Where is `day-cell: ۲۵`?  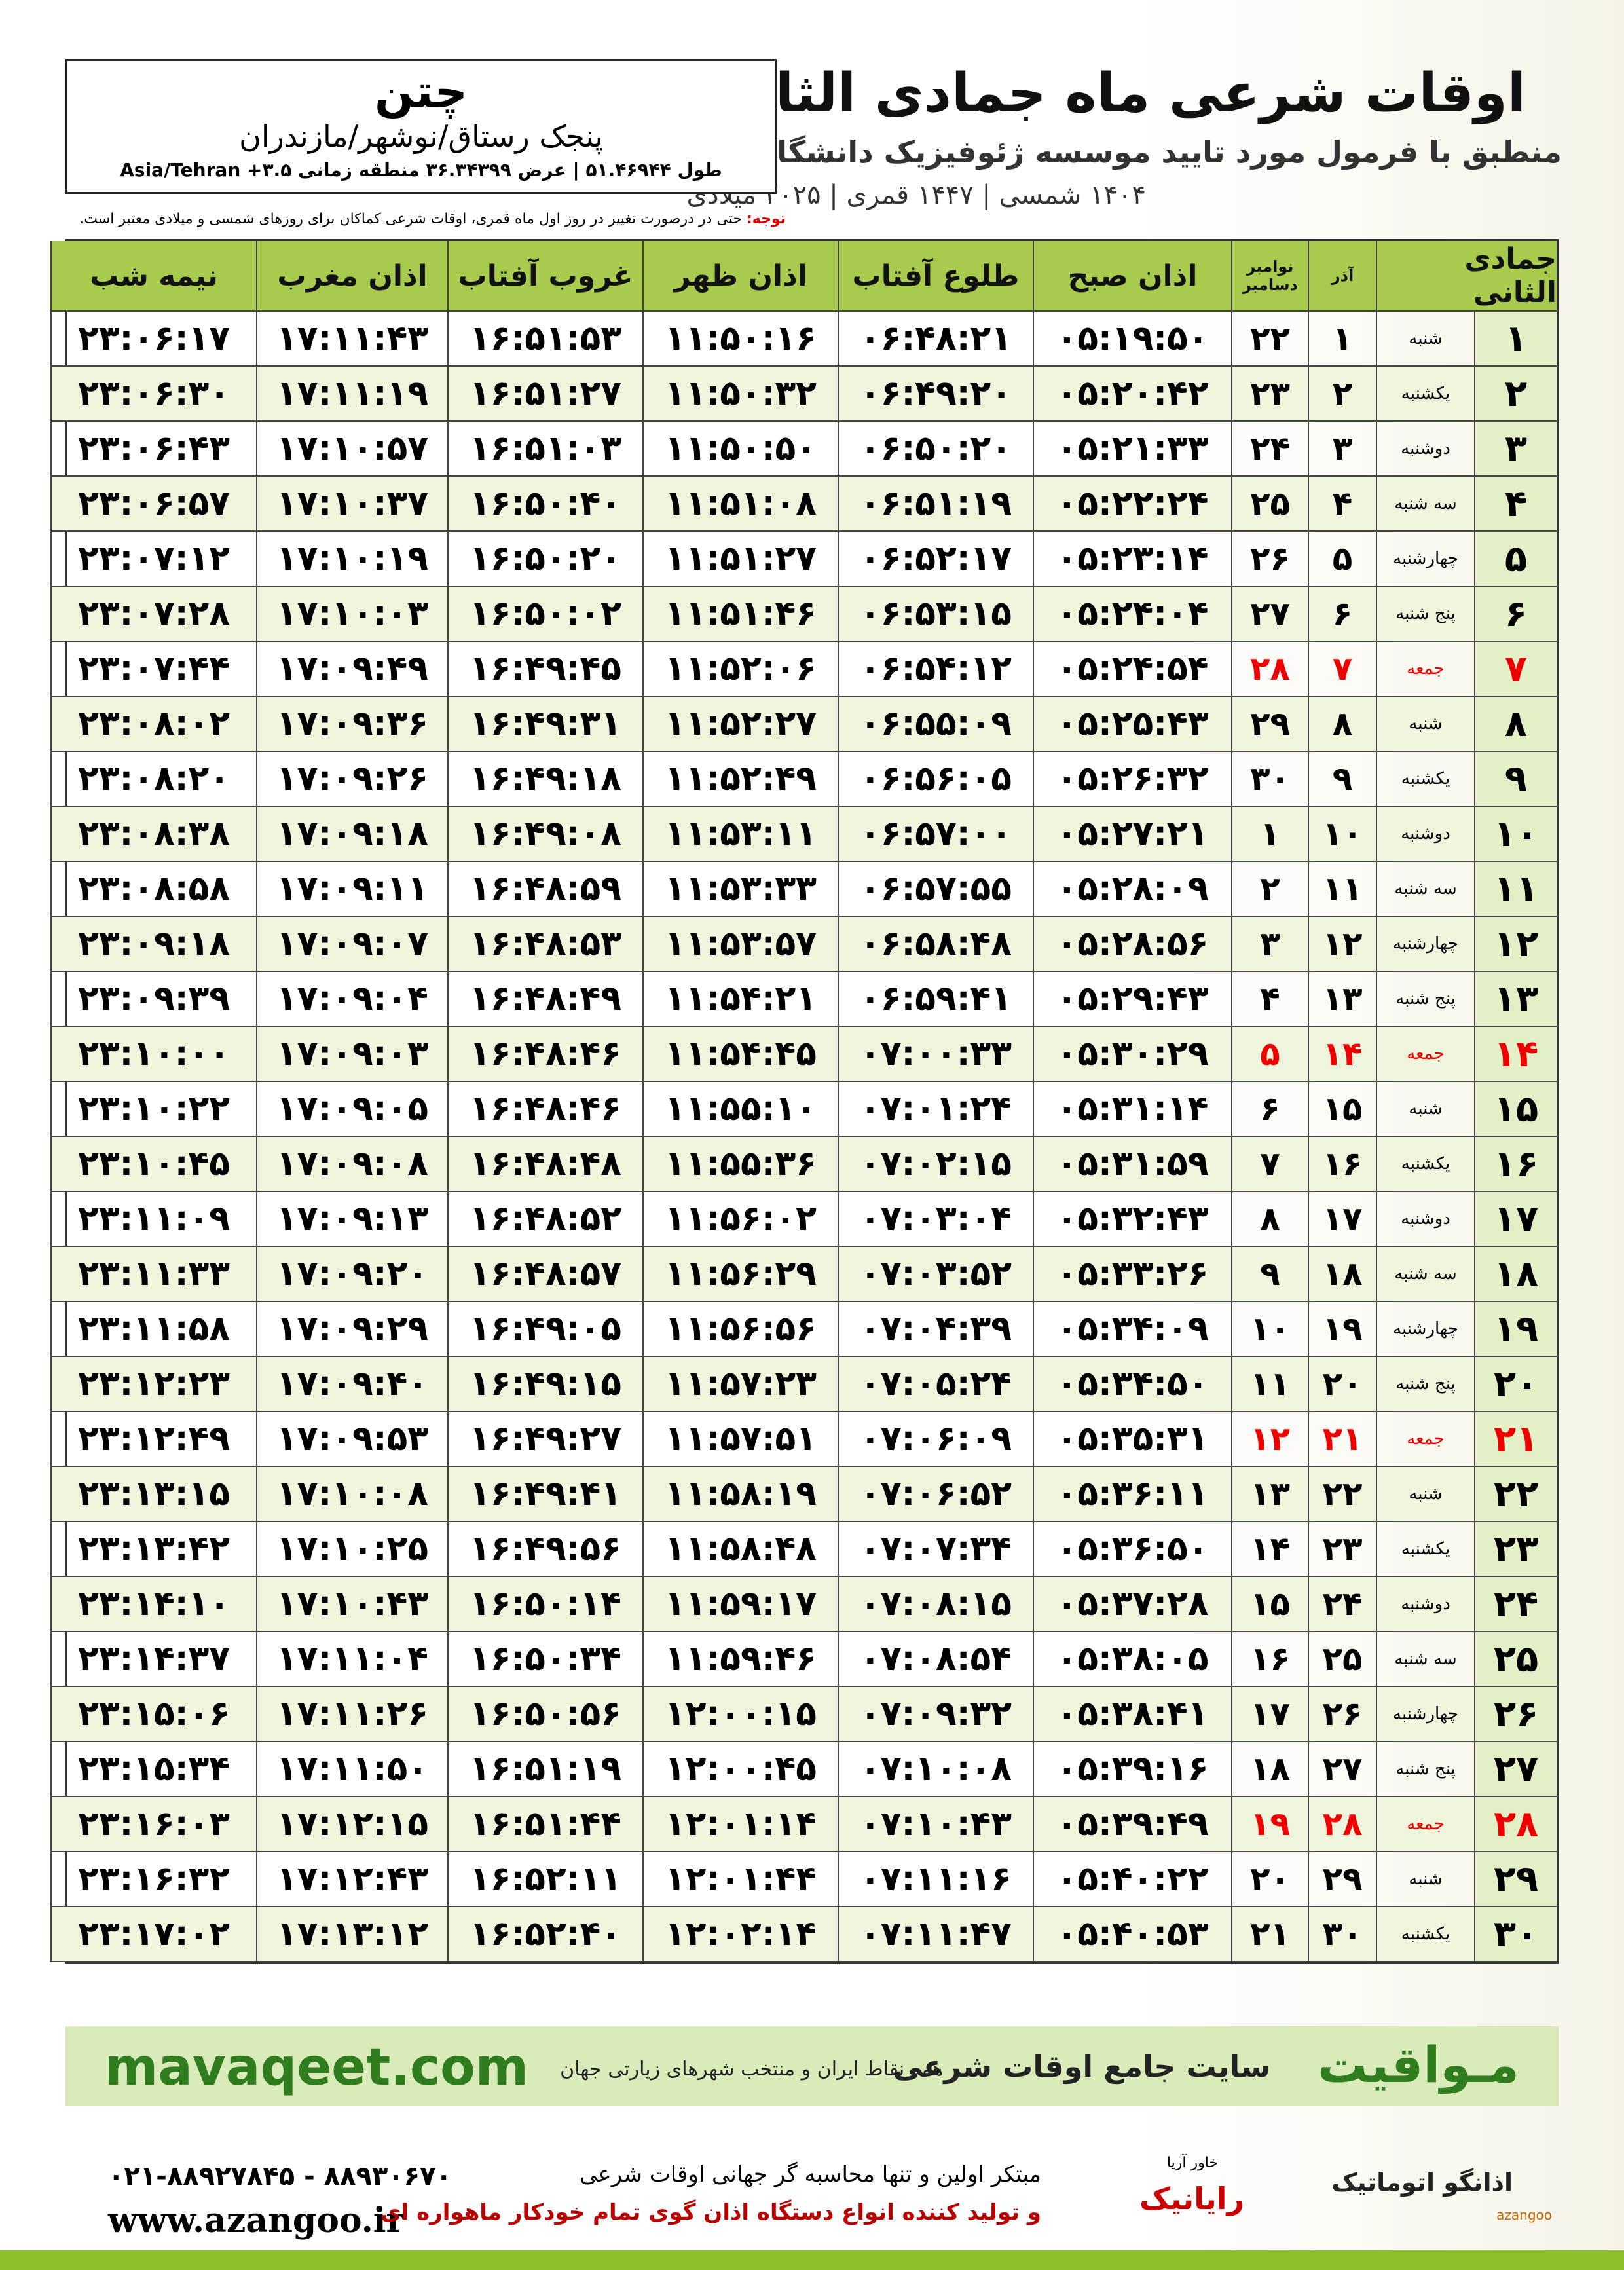 day-cell: ۲۵ is located at coordinates (1515, 1659).